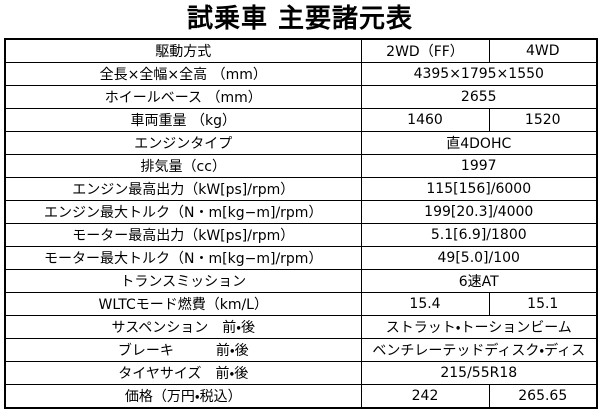 Image resolution: width=600 pixels, height=416 pixels. What do you see at coordinates (183, 304) in the screenshot?
I see `row-label: WLTCモード燃費（km/L）` at bounding box center [183, 304].